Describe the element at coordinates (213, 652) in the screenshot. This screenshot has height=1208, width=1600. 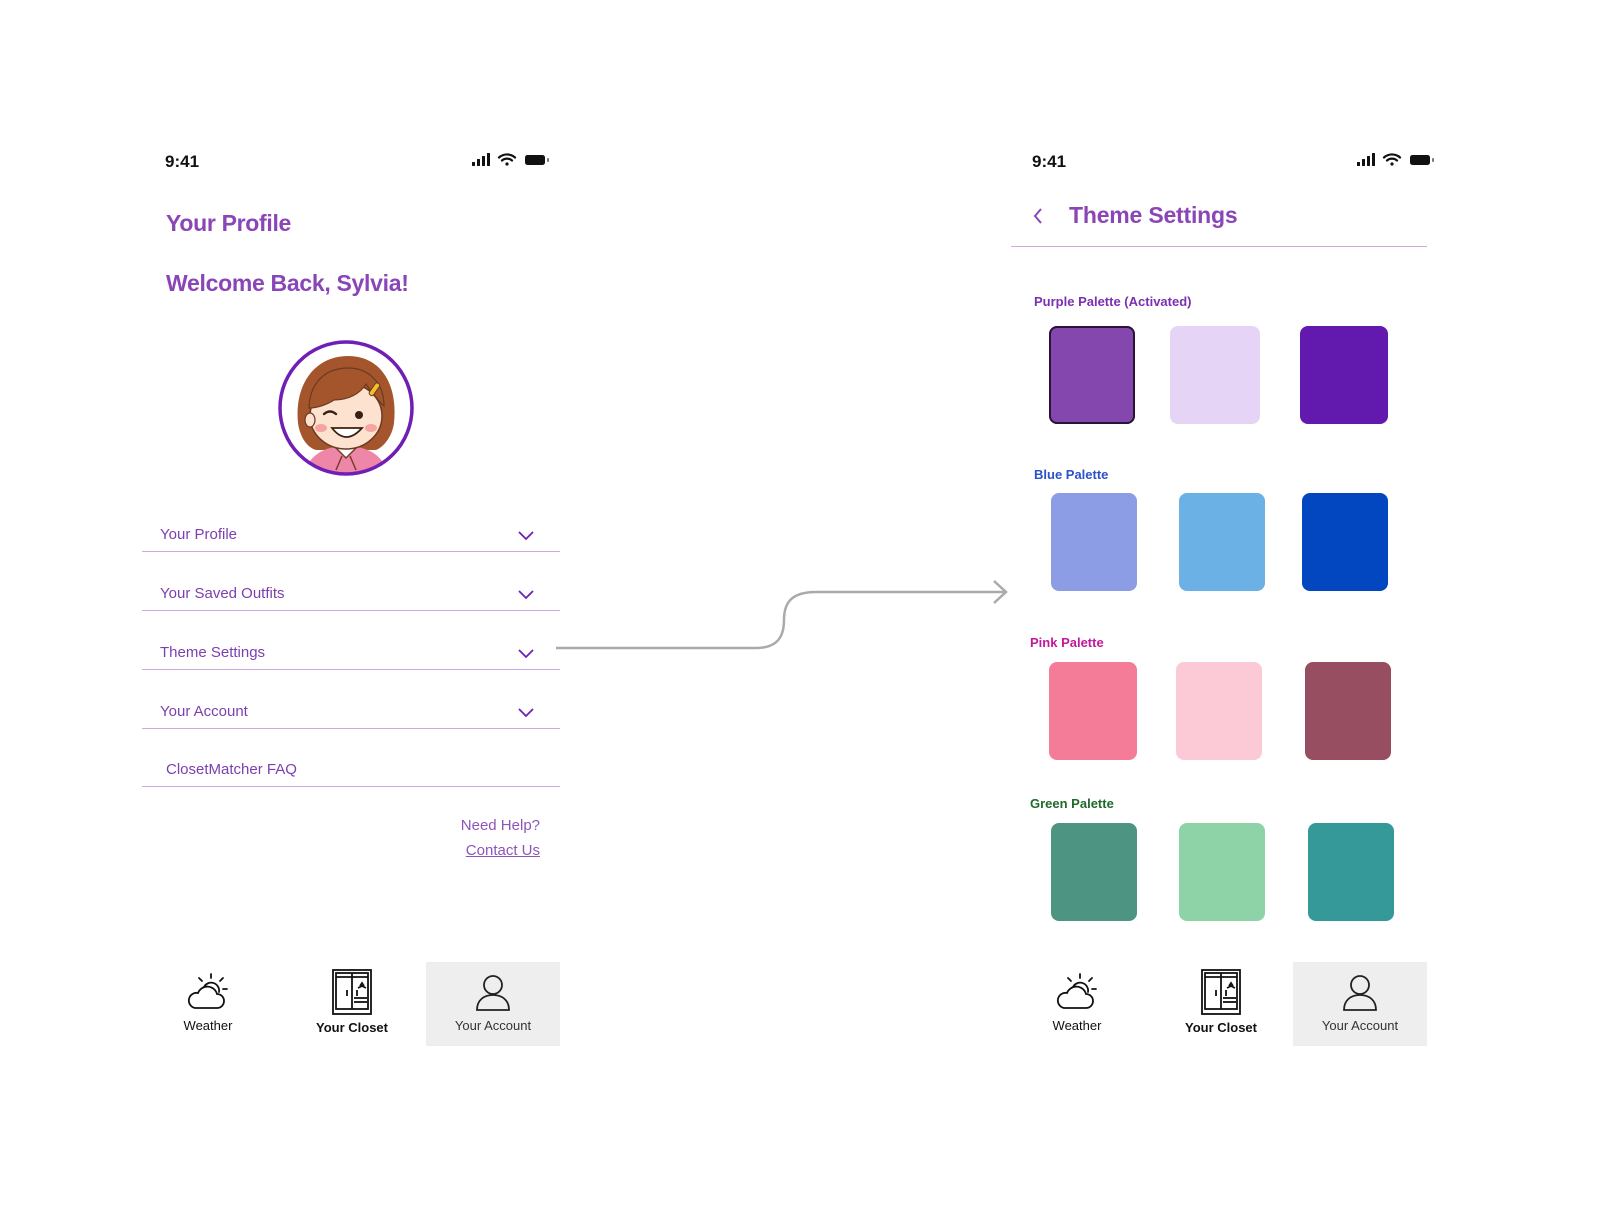
I see `menu-item-label: Theme Settings` at that location.